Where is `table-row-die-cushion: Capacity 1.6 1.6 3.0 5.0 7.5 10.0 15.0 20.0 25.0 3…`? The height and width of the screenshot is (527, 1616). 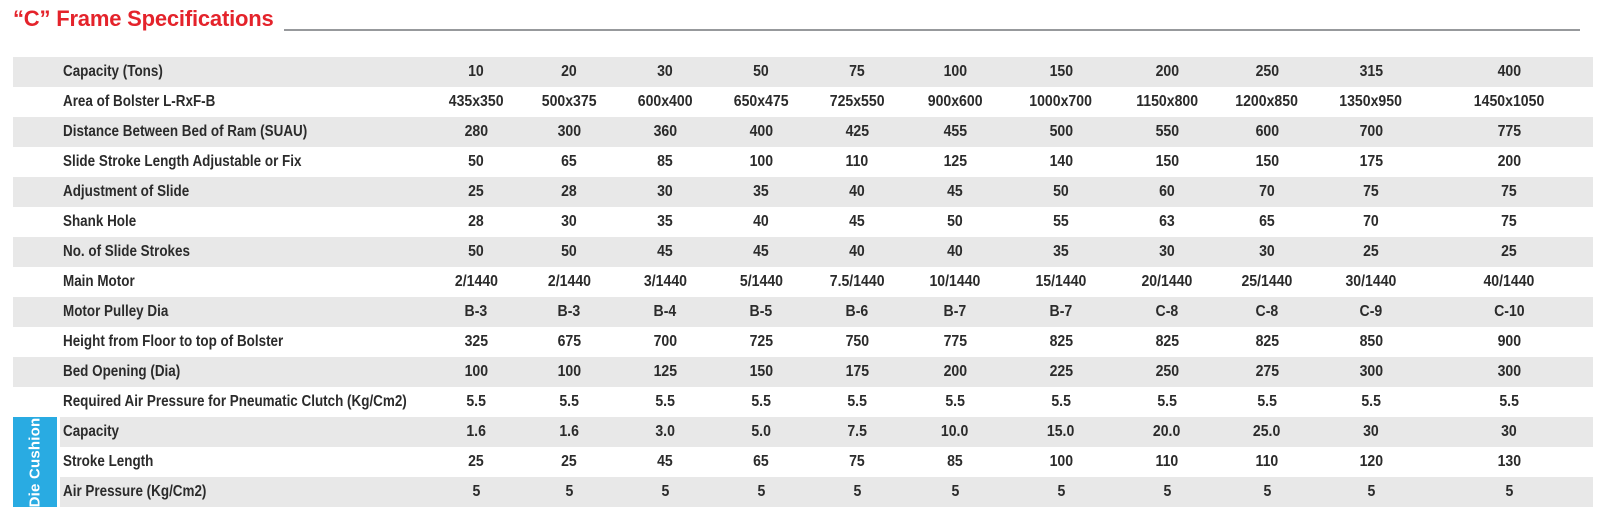 table-row-die-cushion: Capacity 1.6 1.6 3.0 5.0 7.5 10.0 15.0 20.0 25.0 3… is located at coordinates (803, 432).